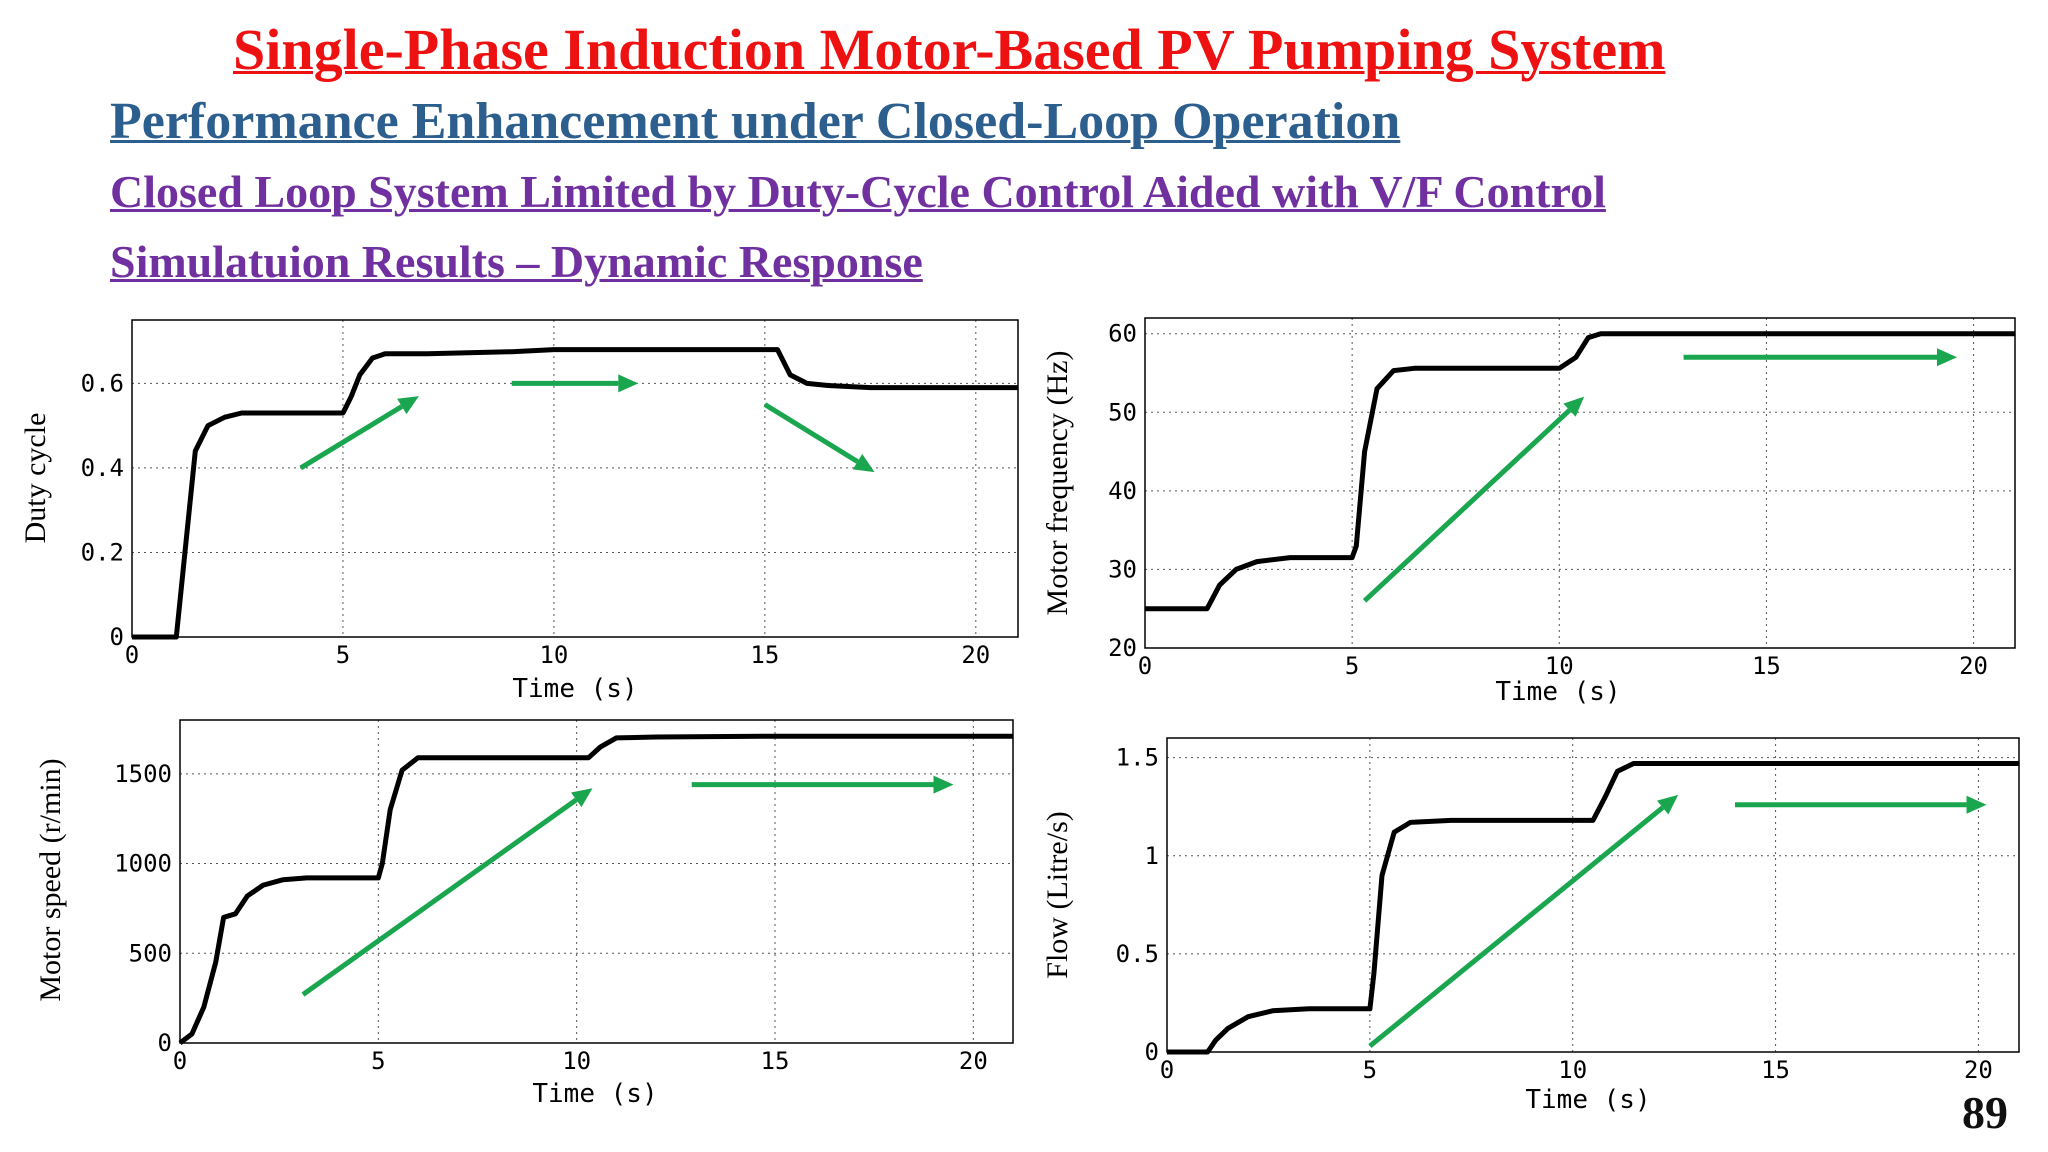  I want to click on y-tick-label: 0.4, so click(102, 468).